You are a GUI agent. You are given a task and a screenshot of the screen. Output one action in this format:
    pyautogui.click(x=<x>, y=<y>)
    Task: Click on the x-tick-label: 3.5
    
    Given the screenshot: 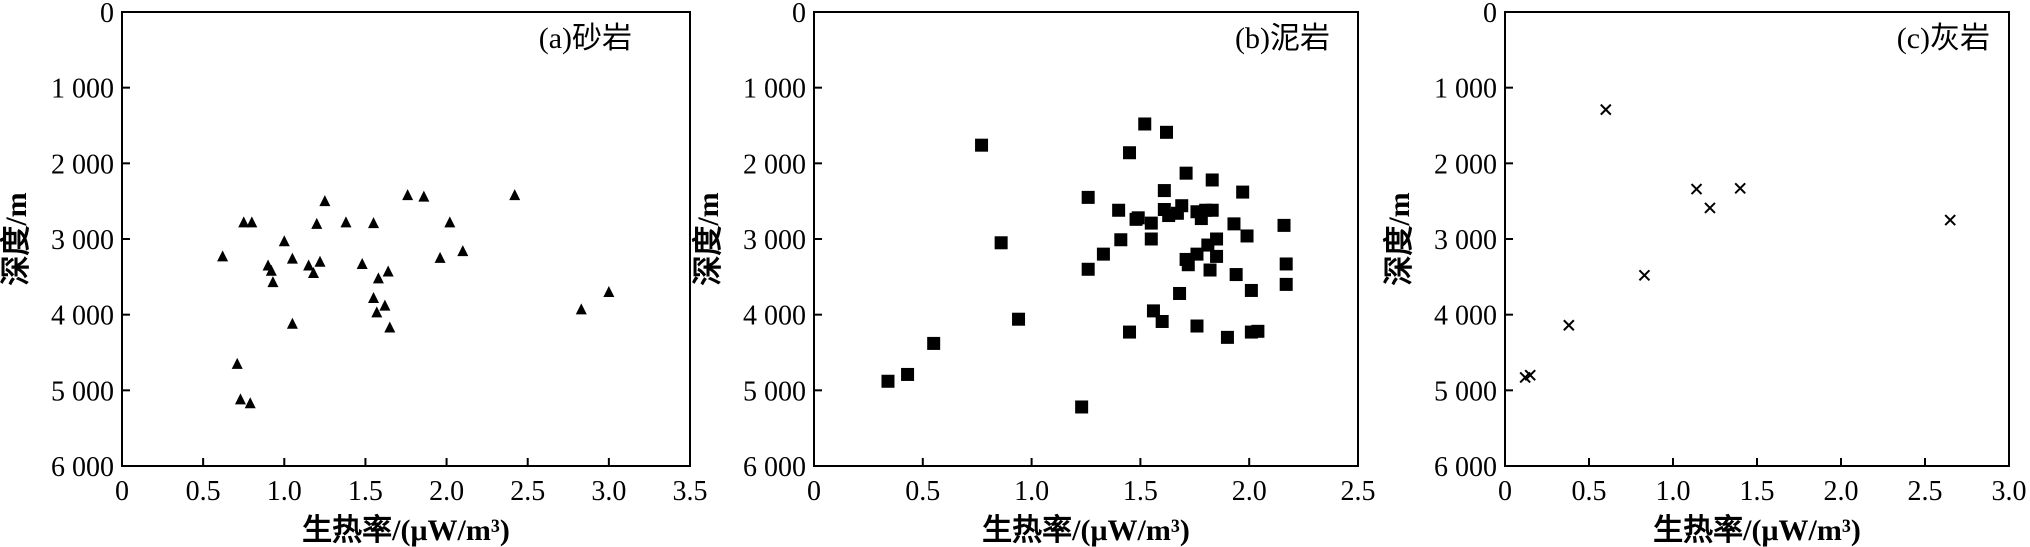 What is the action you would take?
    pyautogui.click(x=690, y=491)
    